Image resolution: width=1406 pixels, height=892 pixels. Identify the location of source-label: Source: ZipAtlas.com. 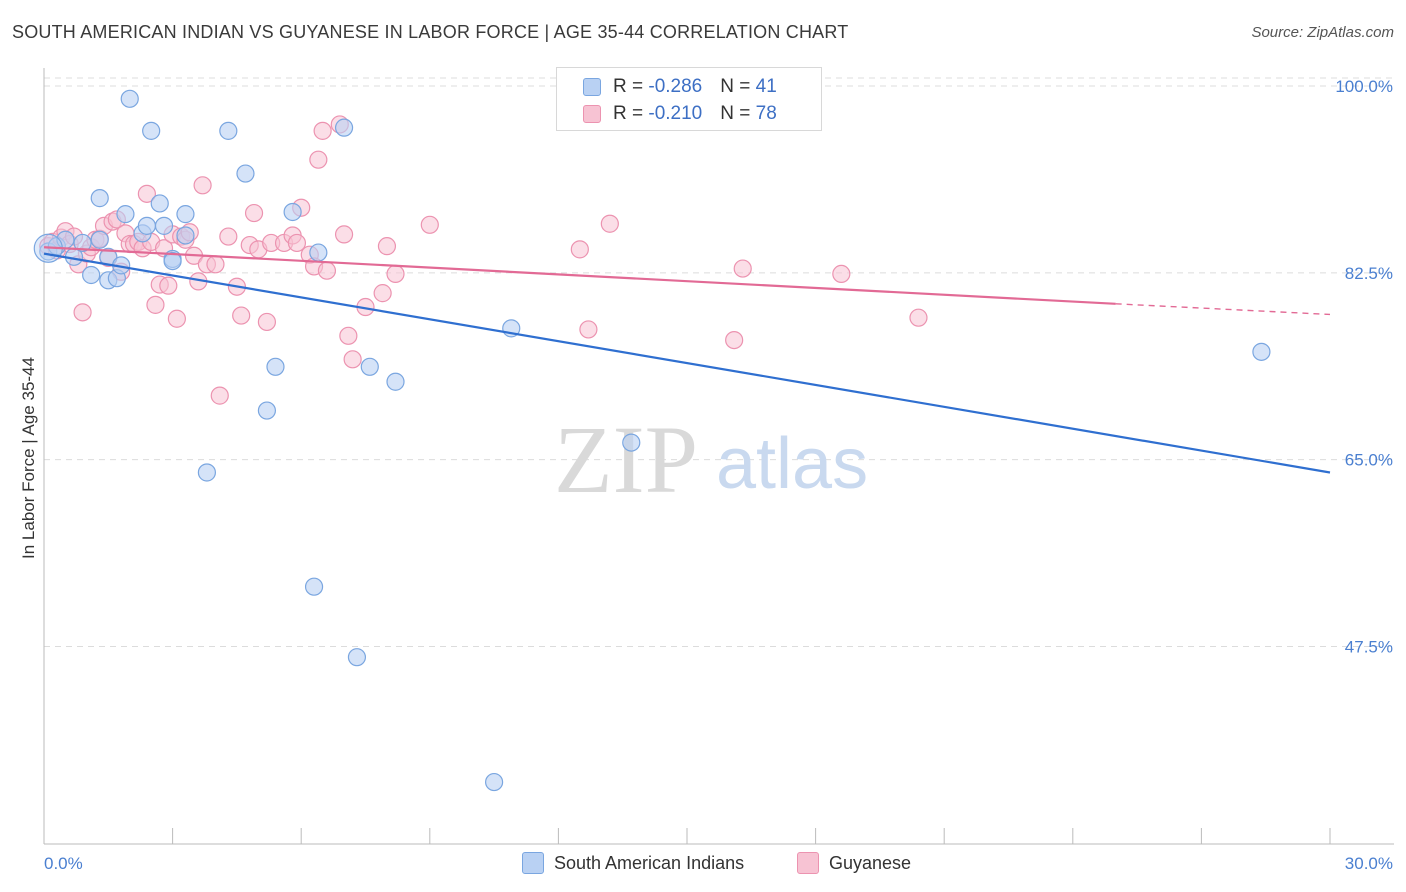
(1322, 32).